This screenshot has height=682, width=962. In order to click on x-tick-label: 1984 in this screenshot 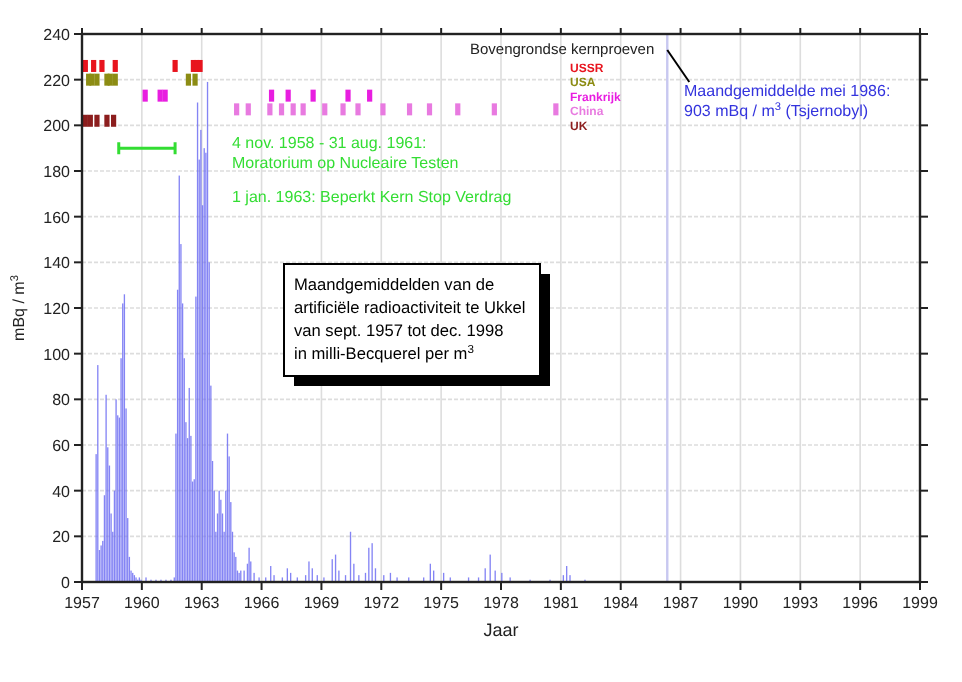, I will do `click(621, 603)`.